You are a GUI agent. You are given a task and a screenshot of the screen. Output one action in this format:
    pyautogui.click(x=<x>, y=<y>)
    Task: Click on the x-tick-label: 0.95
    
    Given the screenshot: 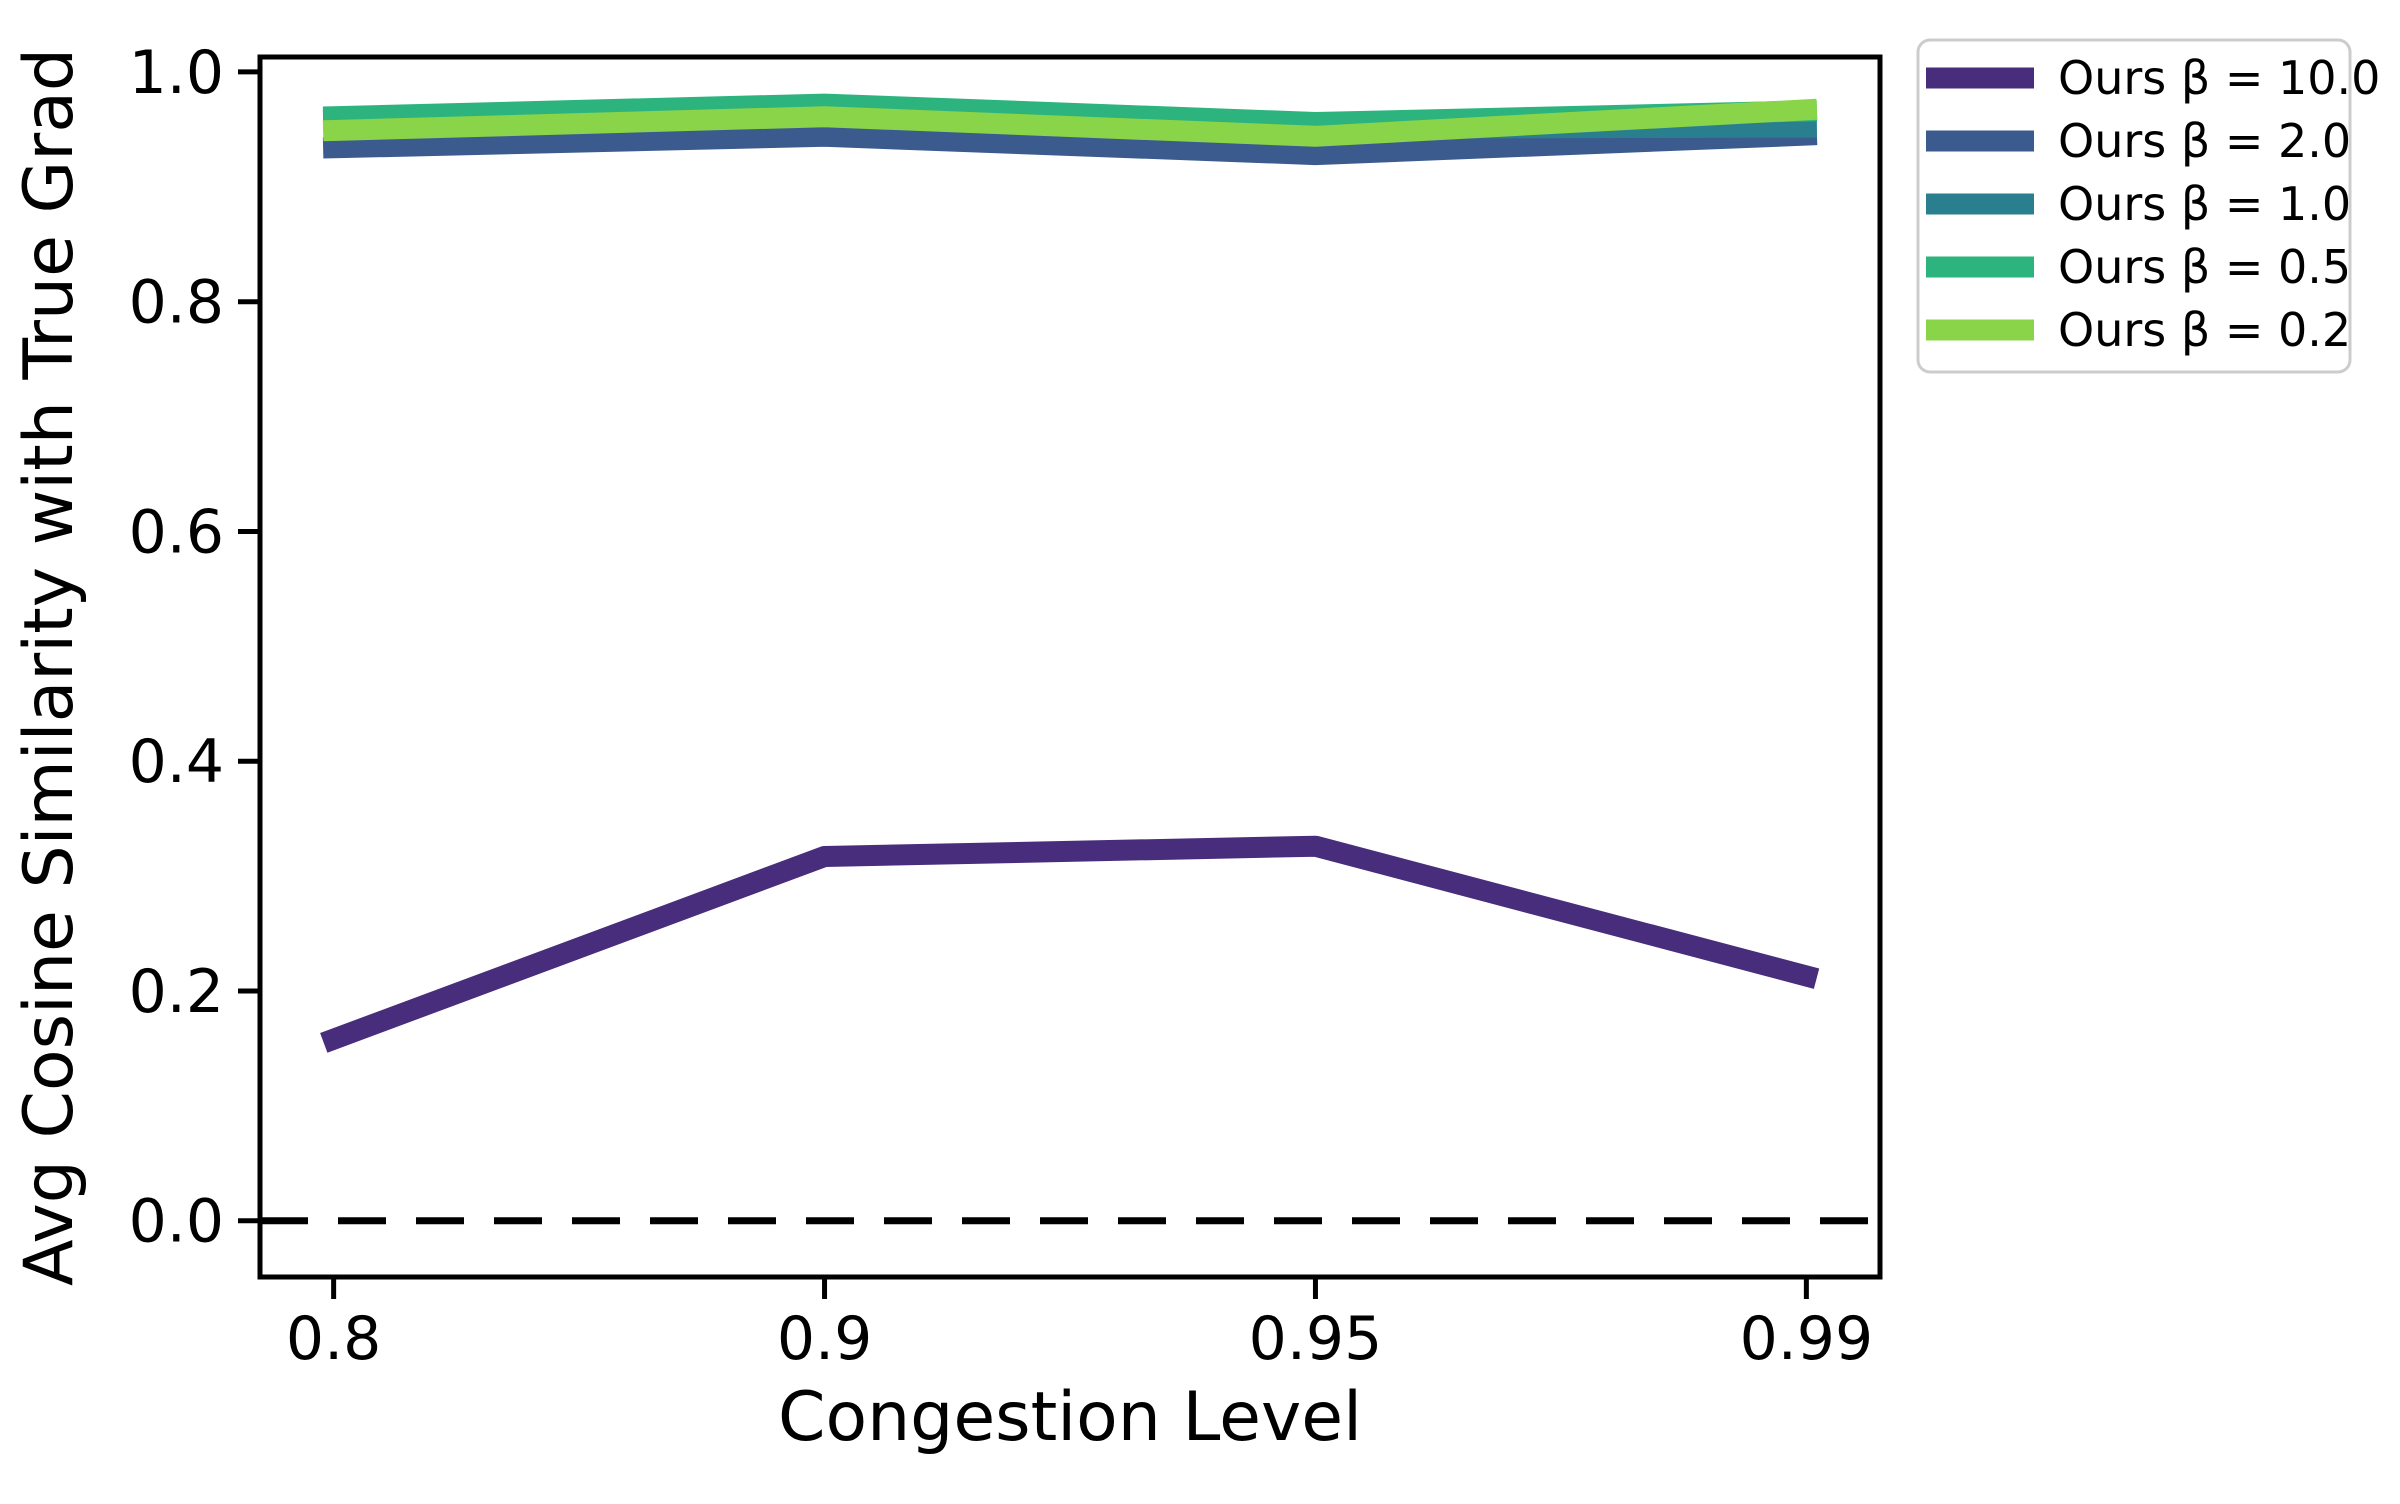 What is the action you would take?
    pyautogui.click(x=1316, y=1339)
    